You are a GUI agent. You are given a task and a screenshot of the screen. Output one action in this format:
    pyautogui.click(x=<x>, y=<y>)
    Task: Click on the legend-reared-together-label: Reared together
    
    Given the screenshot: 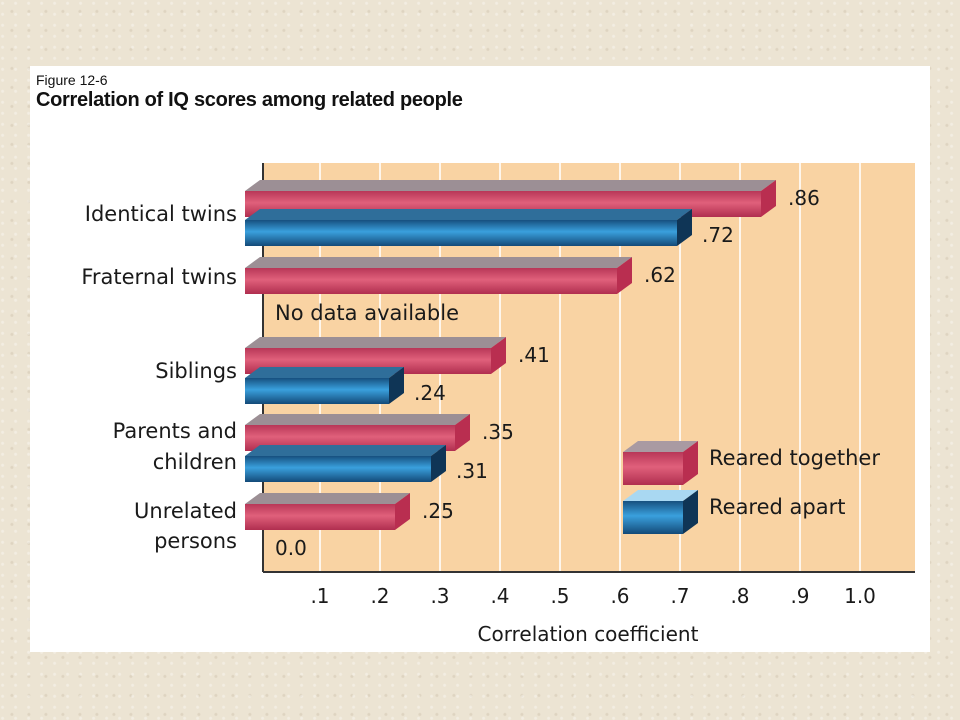 What is the action you would take?
    pyautogui.click(x=794, y=458)
    